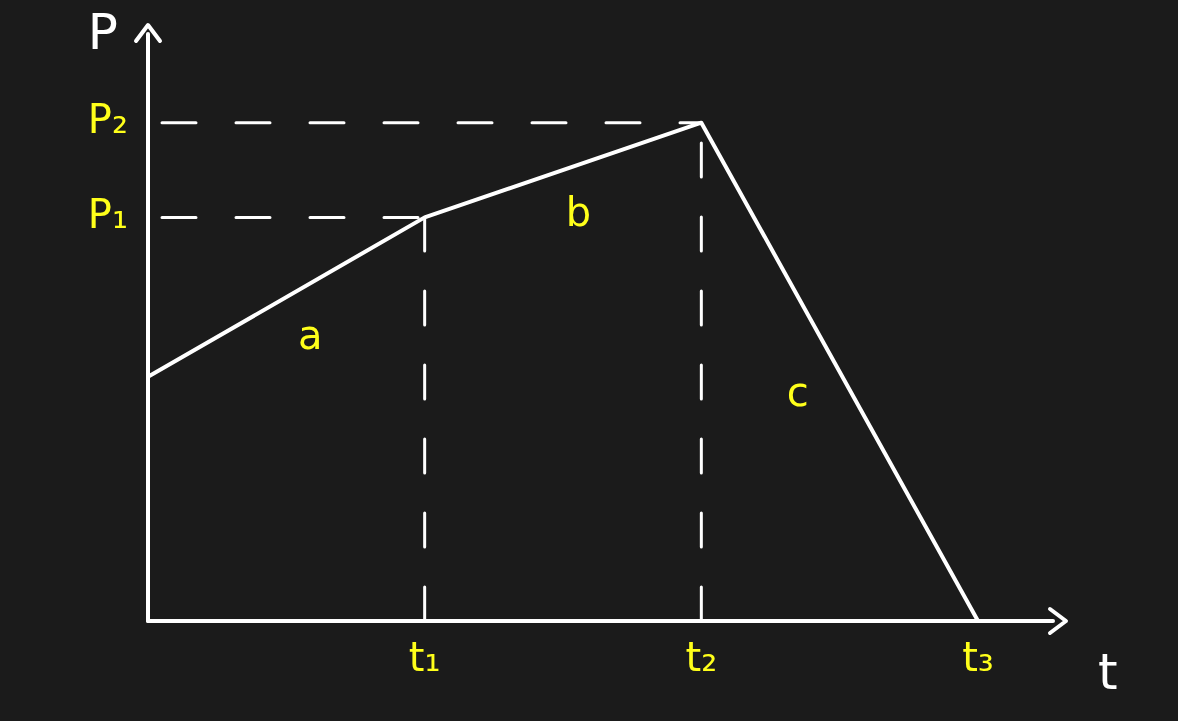 Image resolution: width=1178 pixels, height=721 pixels. Describe the element at coordinates (107, 119) in the screenshot. I see `ref-line-label: P₂` at that location.